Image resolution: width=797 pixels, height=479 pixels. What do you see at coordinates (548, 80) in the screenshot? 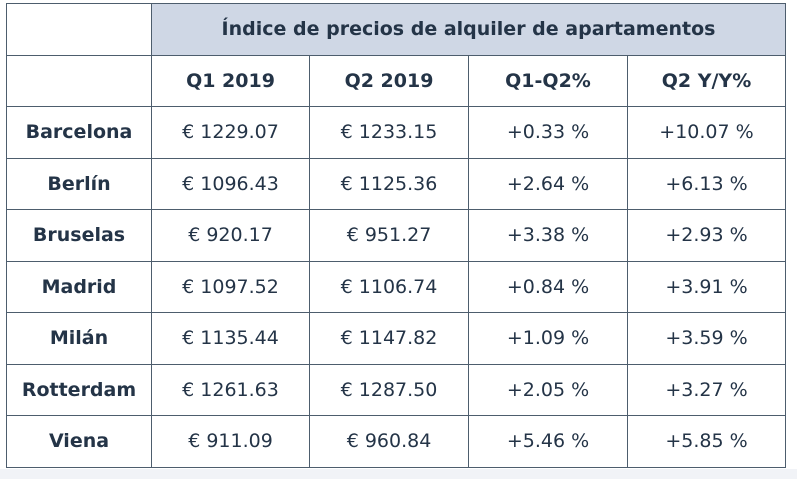
I see `column-header-q1-q2-change: Q1-Q2%` at bounding box center [548, 80].